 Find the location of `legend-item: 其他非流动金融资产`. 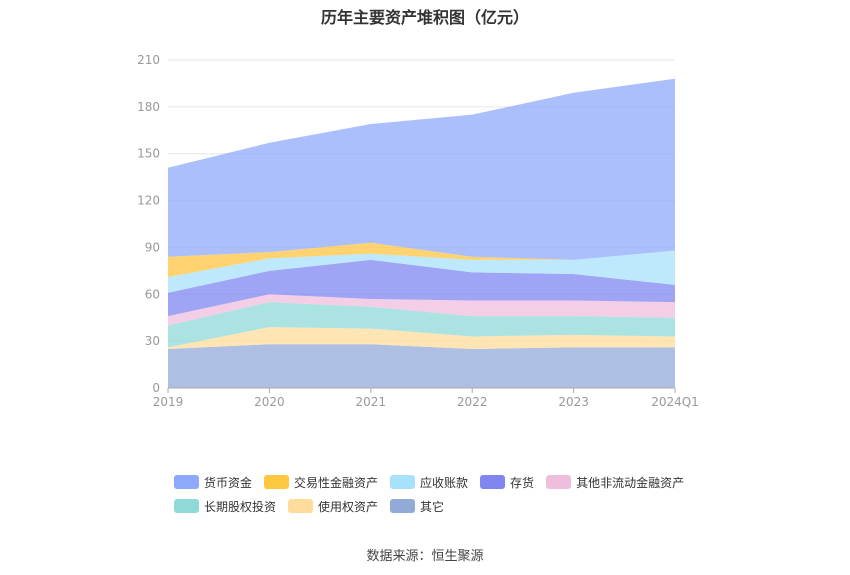

legend-item: 其他非流动金融资产 is located at coordinates (615, 482).